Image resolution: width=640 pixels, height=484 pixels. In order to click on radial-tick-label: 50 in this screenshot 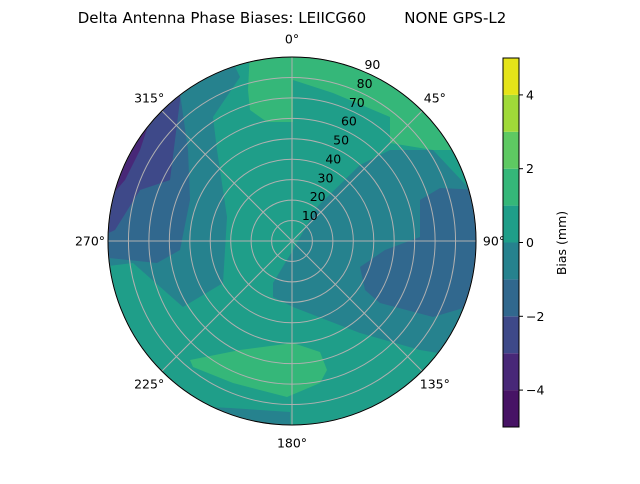, I will do `click(341, 140)`.